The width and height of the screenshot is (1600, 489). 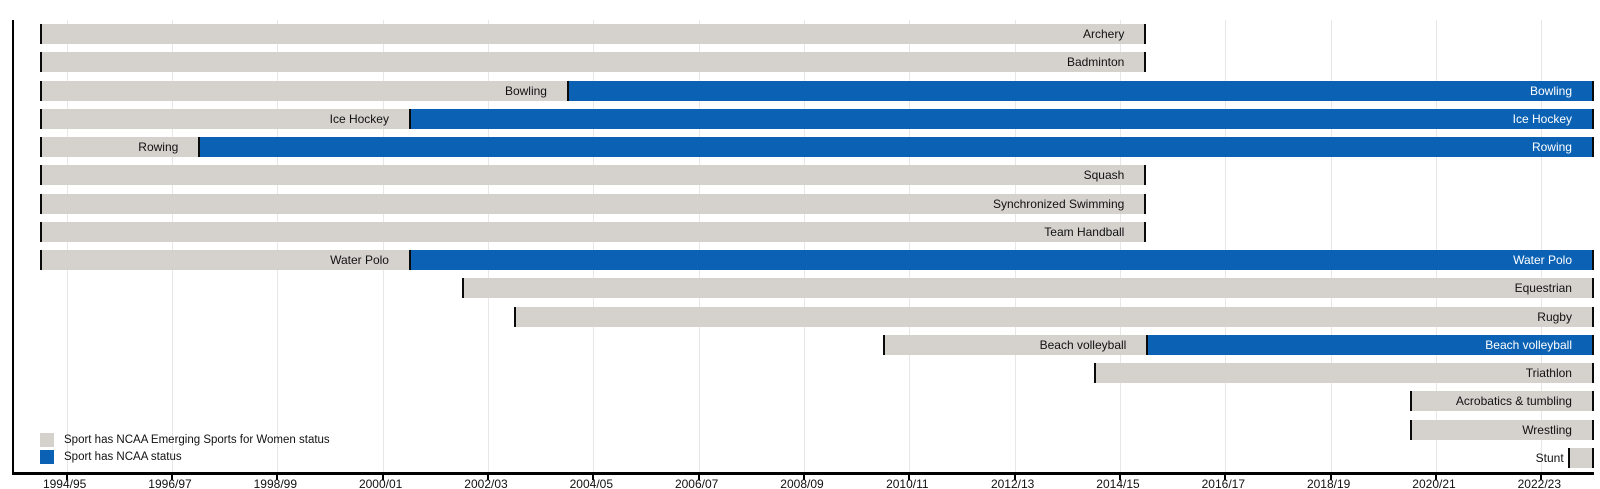 What do you see at coordinates (1550, 90) in the screenshot?
I see `bar-label-bowling-ncaa: Bowling` at bounding box center [1550, 90].